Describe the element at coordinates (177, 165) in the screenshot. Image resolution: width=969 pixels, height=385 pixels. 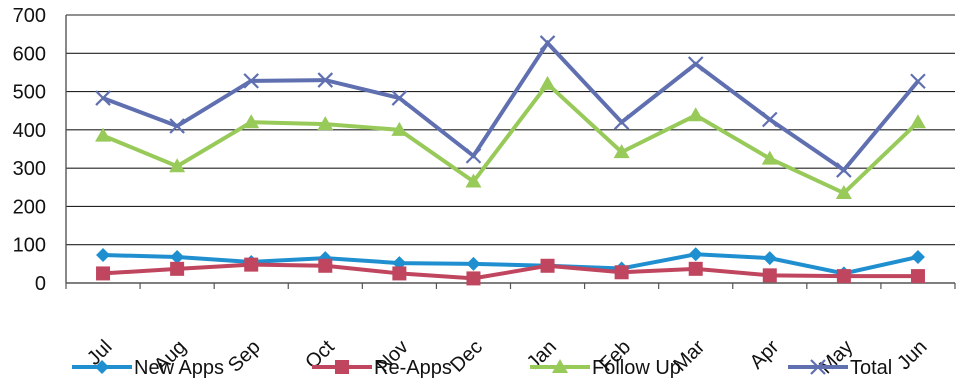
I see `point-follow-up-aug` at that location.